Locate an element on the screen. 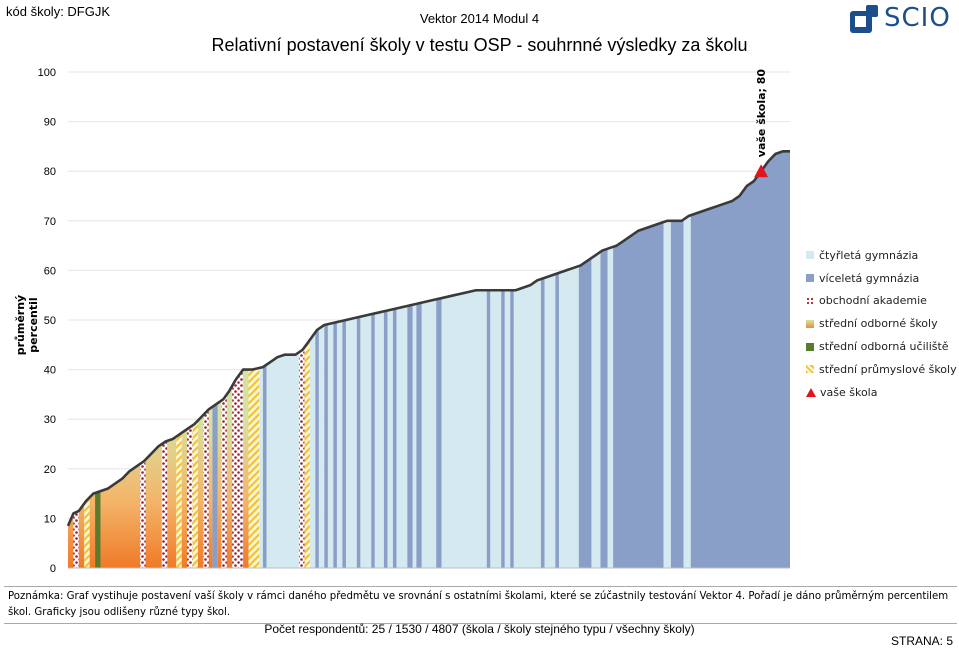 This screenshot has width=959, height=648. legend-label: střední odborné školy is located at coordinates (878, 324).